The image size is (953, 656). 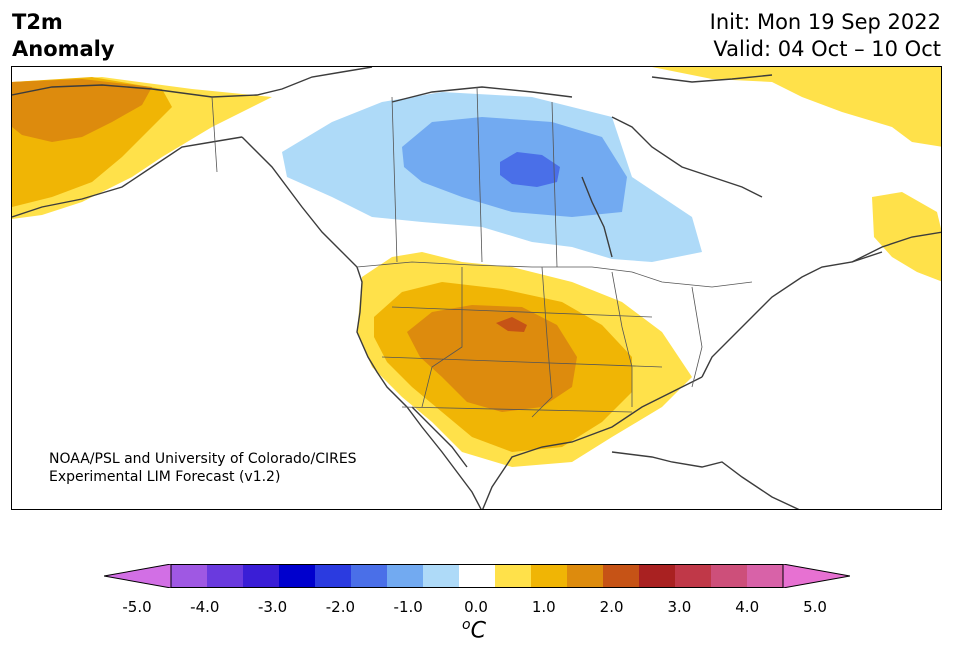 I want to click on colorbar-svg, so click(x=477, y=576).